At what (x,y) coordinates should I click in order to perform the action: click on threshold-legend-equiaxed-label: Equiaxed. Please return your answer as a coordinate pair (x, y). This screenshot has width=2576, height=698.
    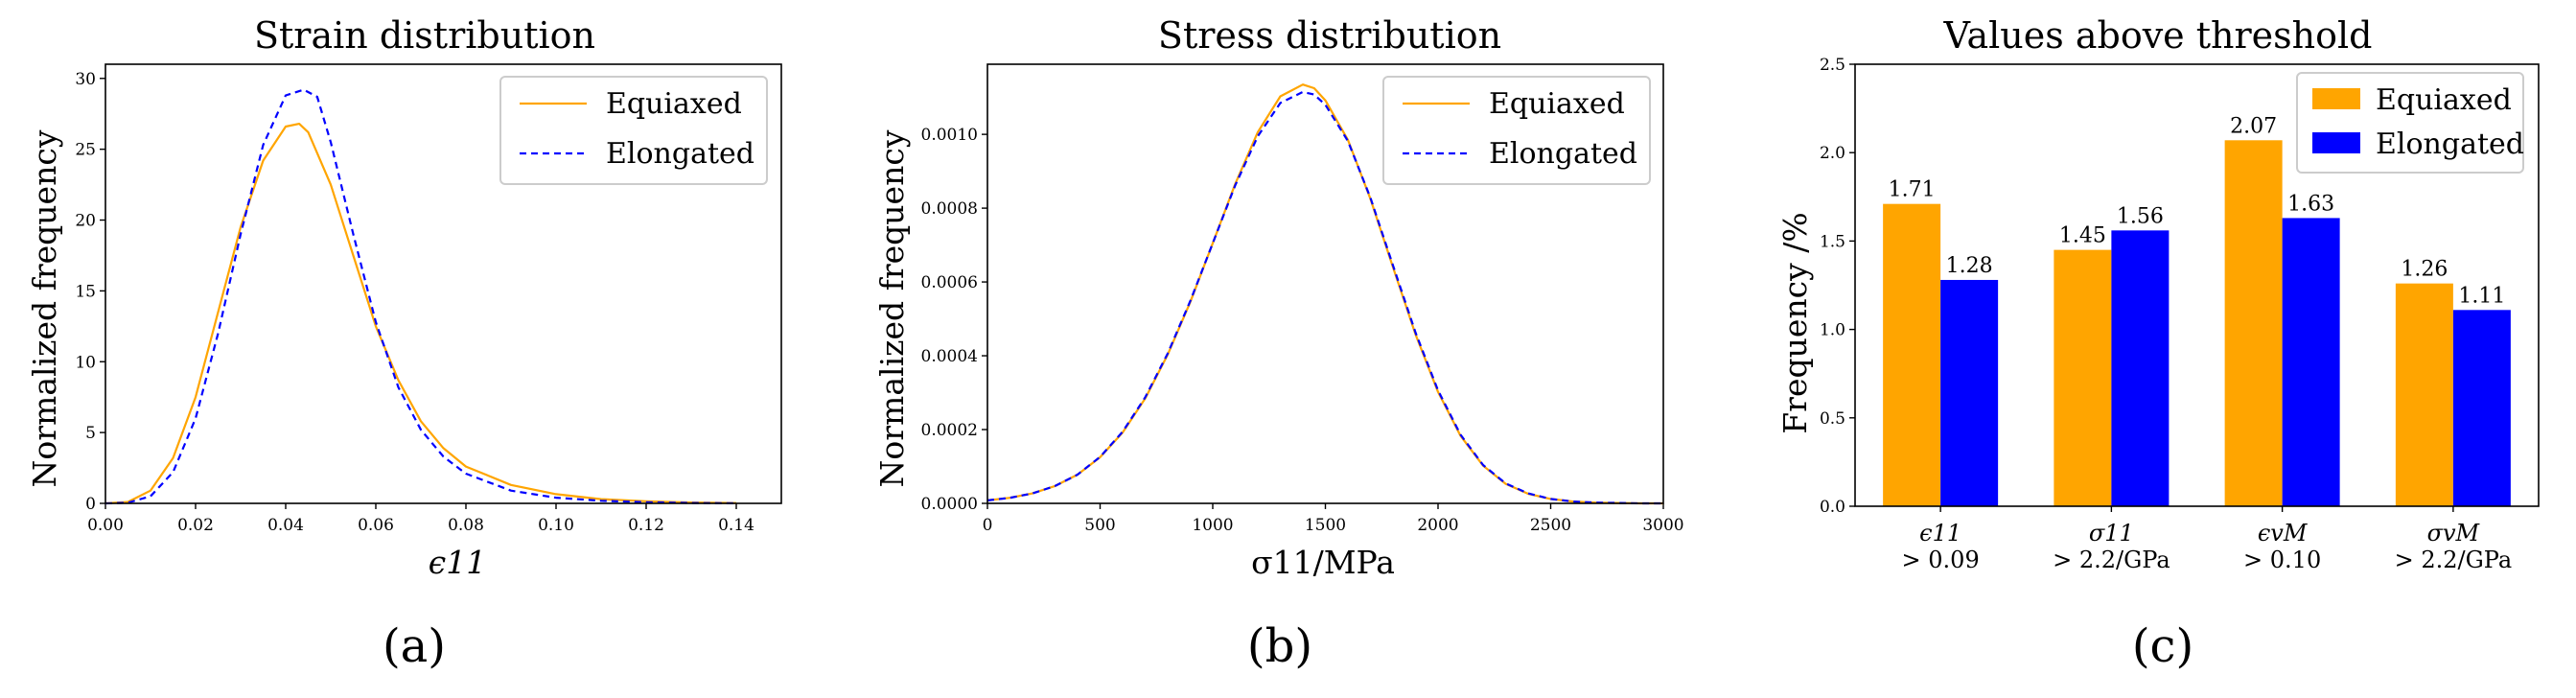
    Looking at the image, I should click on (2444, 100).